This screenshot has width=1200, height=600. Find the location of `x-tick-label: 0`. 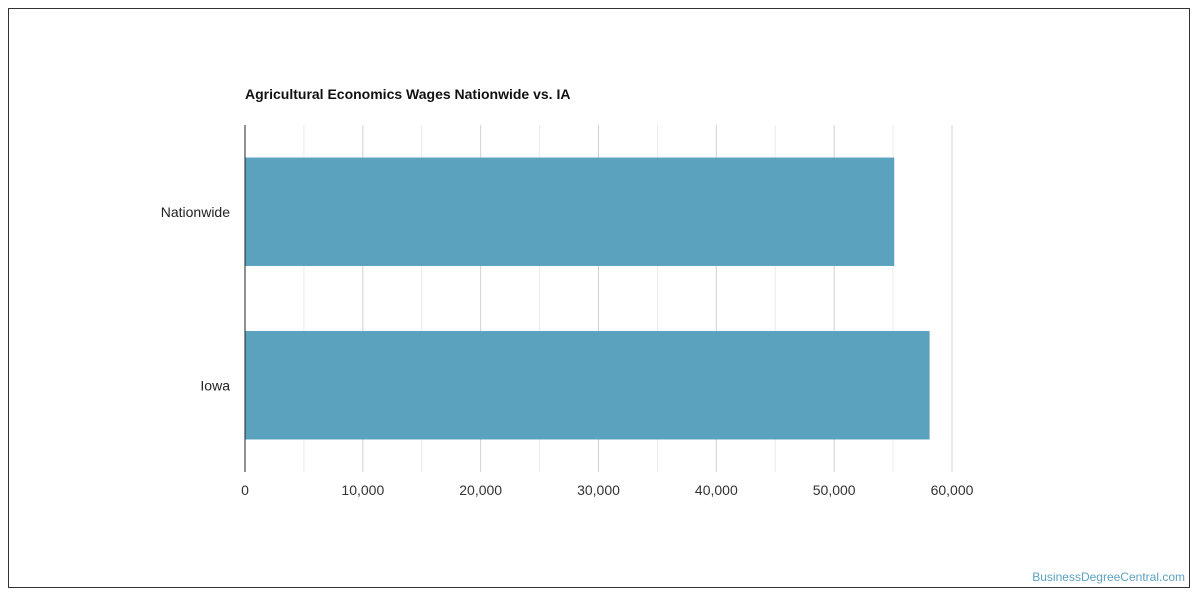

x-tick-label: 0 is located at coordinates (245, 490).